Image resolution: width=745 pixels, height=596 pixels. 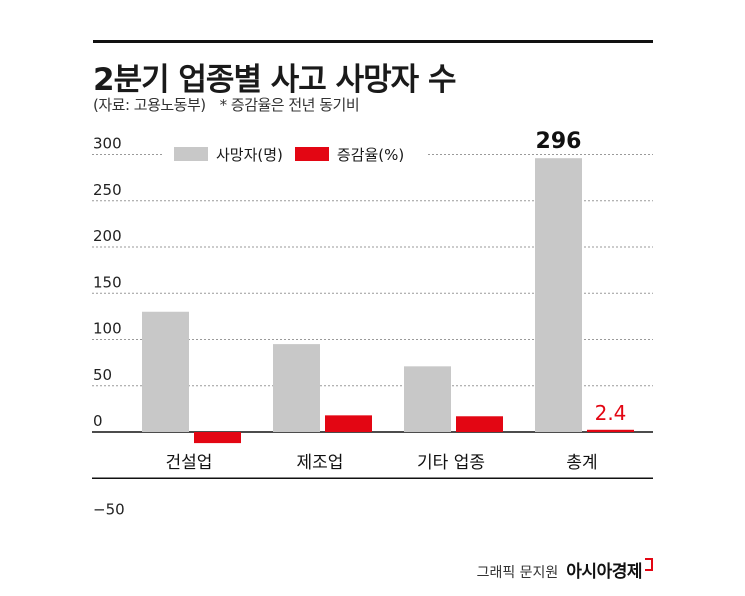 I want to click on y-axis-ticks: 300 250 200 150 100 50 0 −50, so click(x=109, y=327).